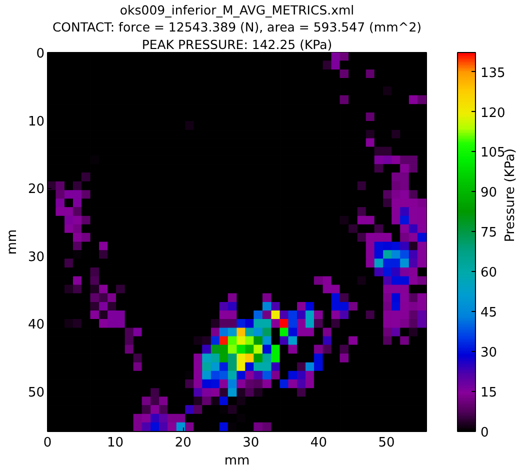 The height and width of the screenshot is (475, 527). What do you see at coordinates (510, 195) in the screenshot?
I see `color-bar-title: Pressure (KPa)` at bounding box center [510, 195].